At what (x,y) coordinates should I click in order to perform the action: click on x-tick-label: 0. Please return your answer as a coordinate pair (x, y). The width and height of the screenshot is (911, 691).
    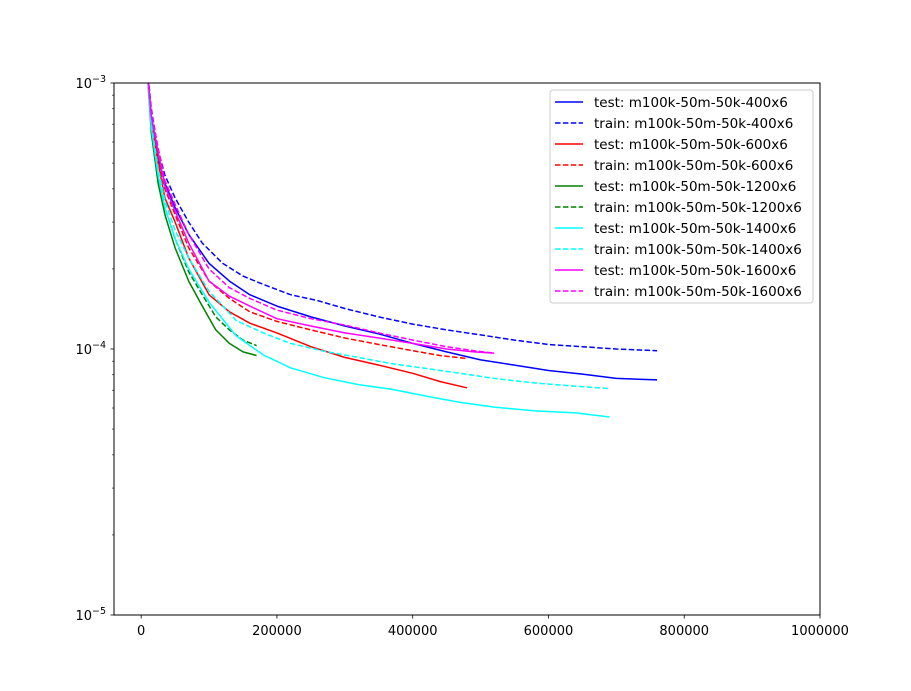
    Looking at the image, I should click on (141, 631).